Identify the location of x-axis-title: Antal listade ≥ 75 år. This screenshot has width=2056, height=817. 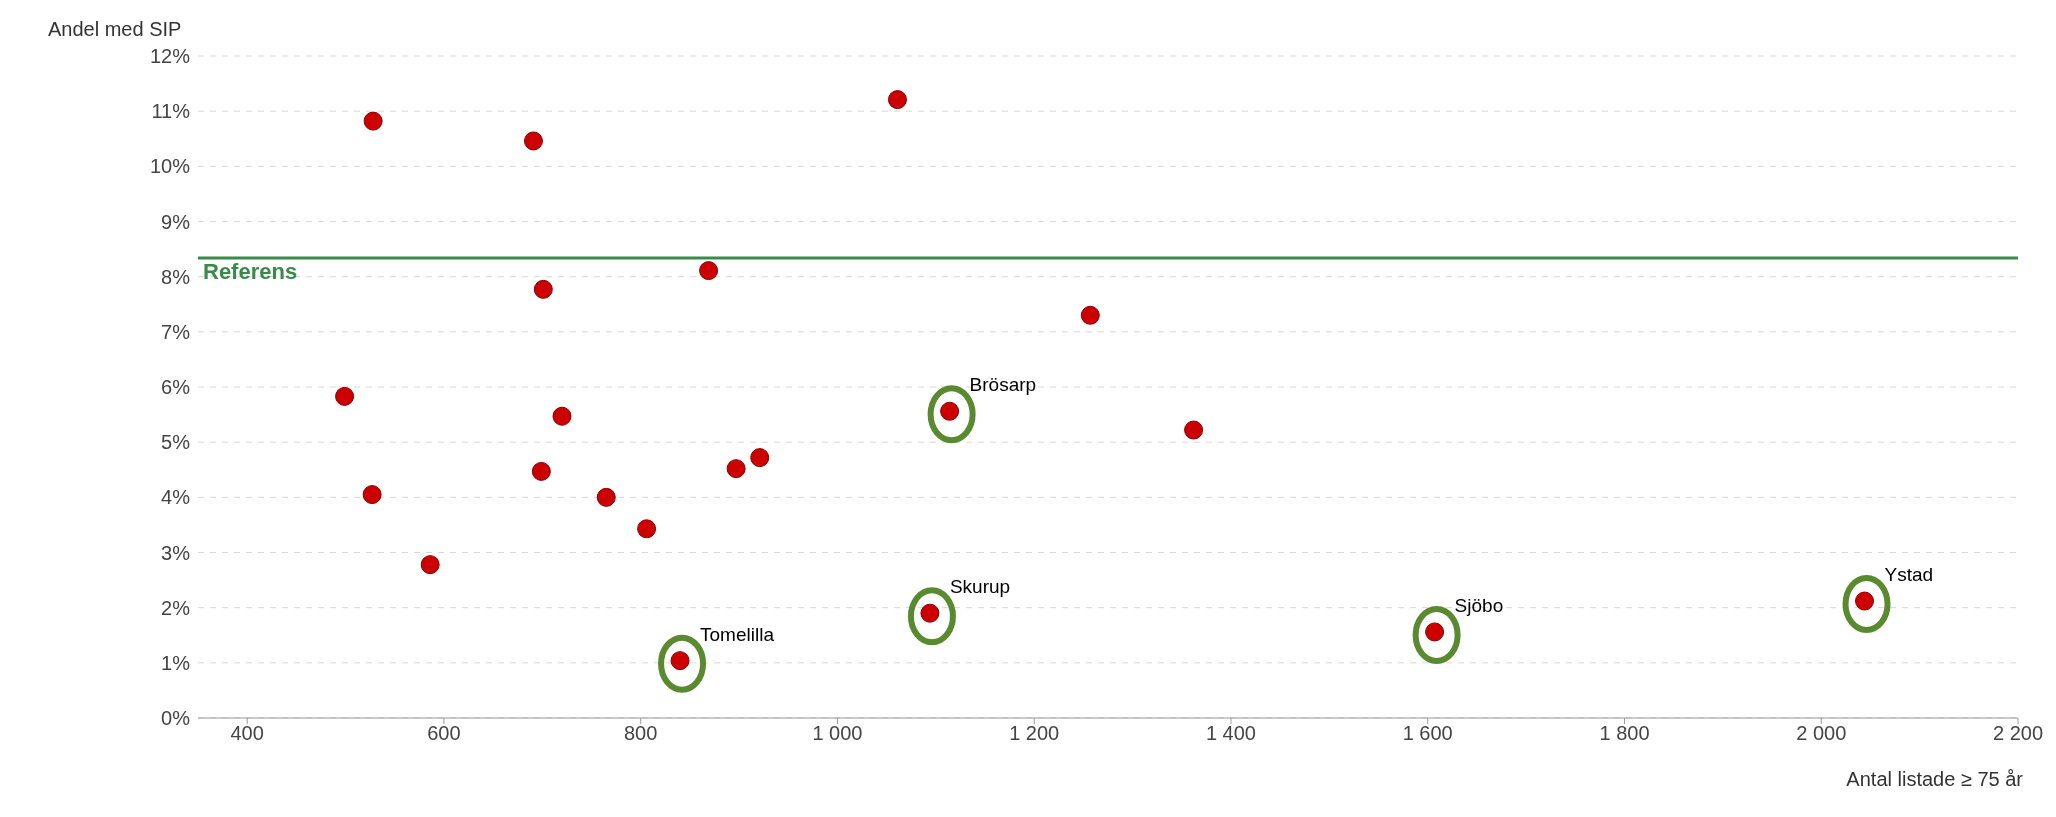
(1934, 779).